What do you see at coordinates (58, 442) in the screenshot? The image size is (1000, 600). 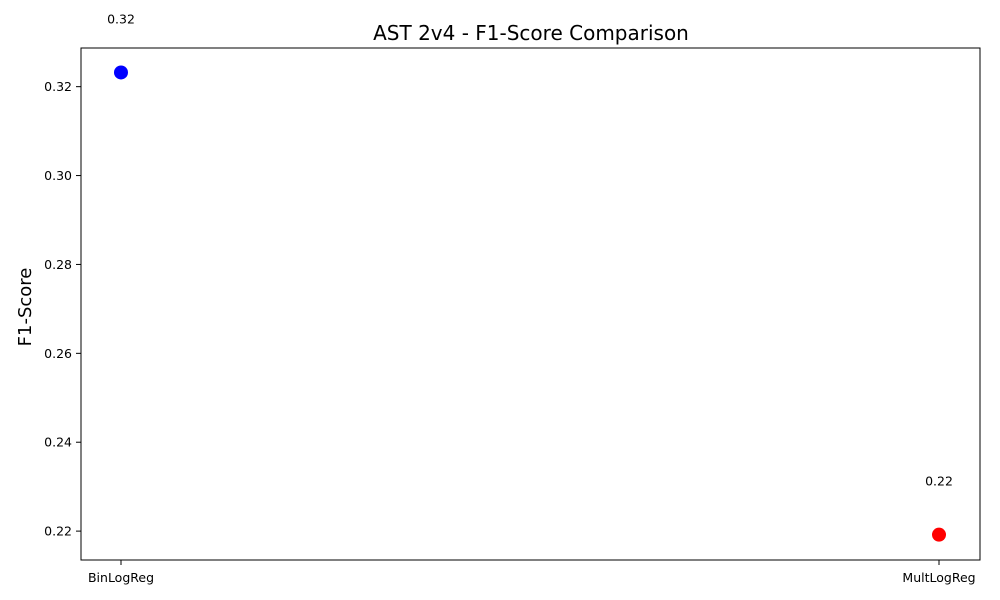 I see `y-tick-label: 0.24` at bounding box center [58, 442].